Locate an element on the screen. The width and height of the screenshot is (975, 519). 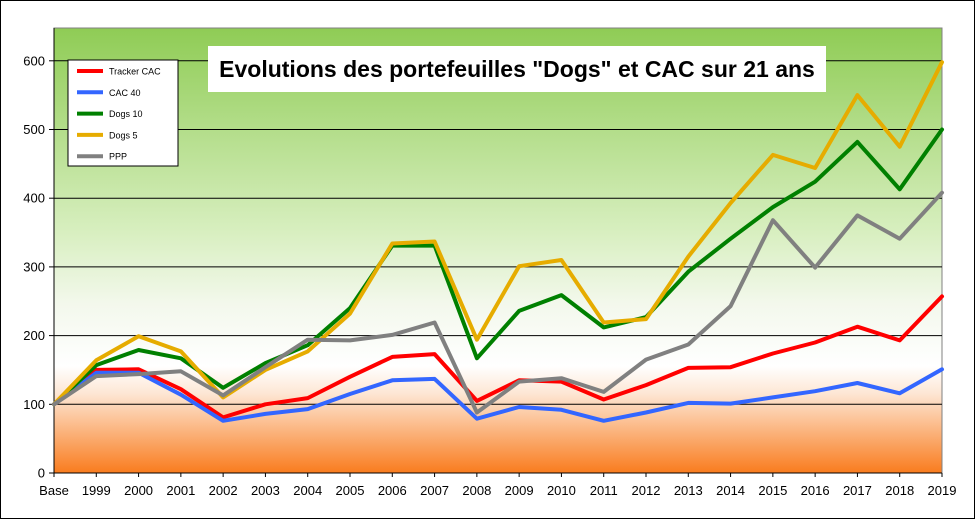
legend-label: PPP is located at coordinates (118, 157).